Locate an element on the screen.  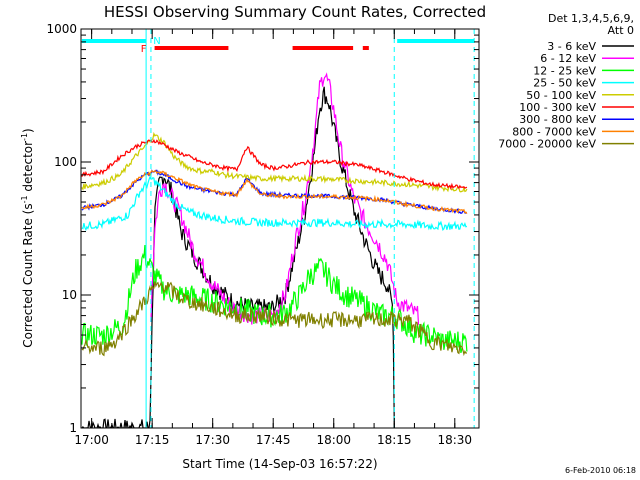
y-axis-label-part: detector is located at coordinates (28, 168).